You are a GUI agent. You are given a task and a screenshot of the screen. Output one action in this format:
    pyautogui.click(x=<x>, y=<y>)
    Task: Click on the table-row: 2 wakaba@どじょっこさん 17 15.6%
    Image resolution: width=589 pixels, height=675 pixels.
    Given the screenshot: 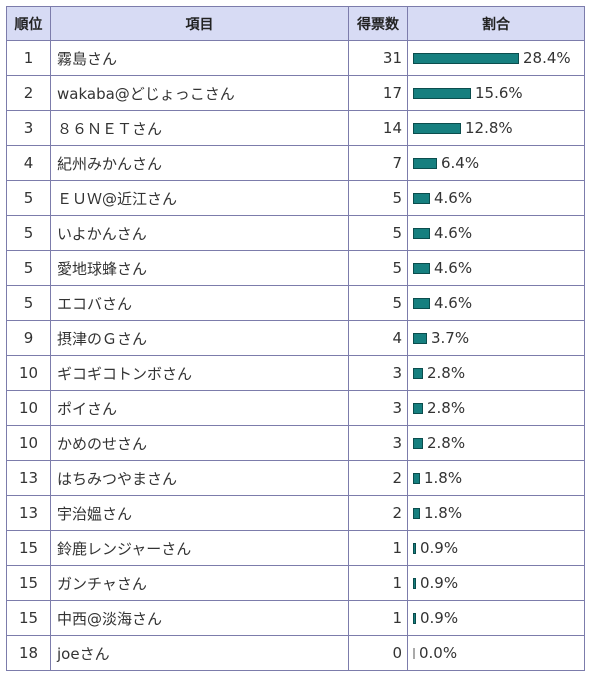 What is the action you would take?
    pyautogui.click(x=295, y=93)
    